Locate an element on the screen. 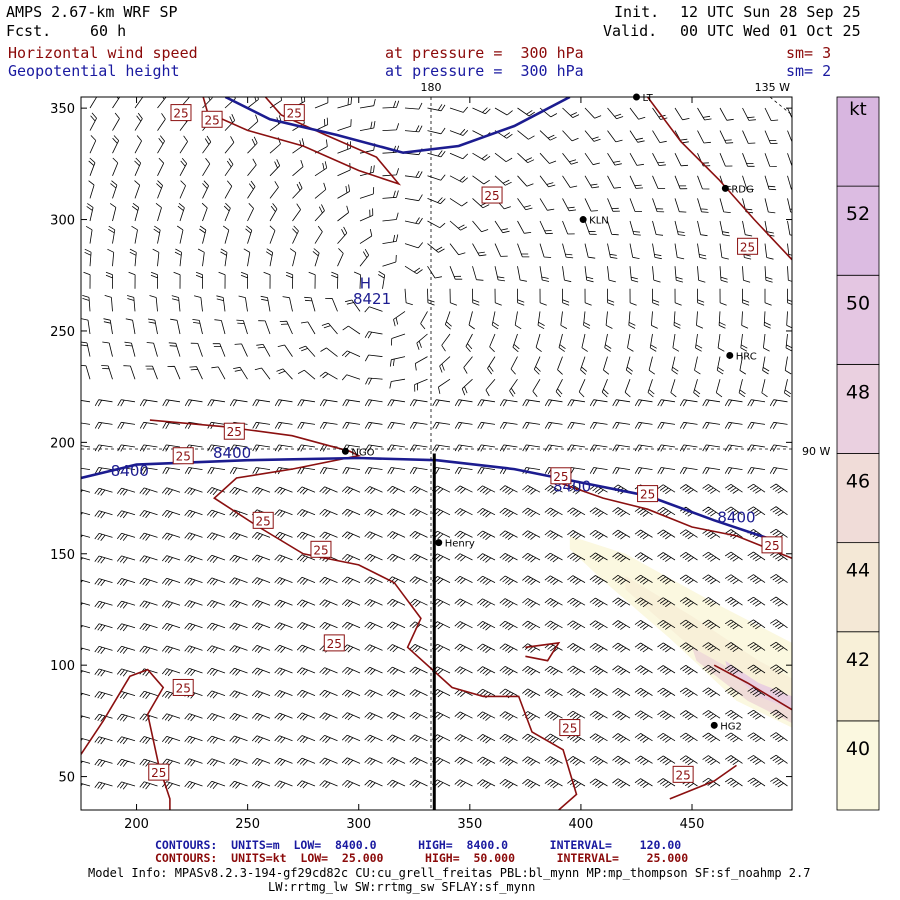  field2-smoothing: sm= 2 is located at coordinates (809, 71).